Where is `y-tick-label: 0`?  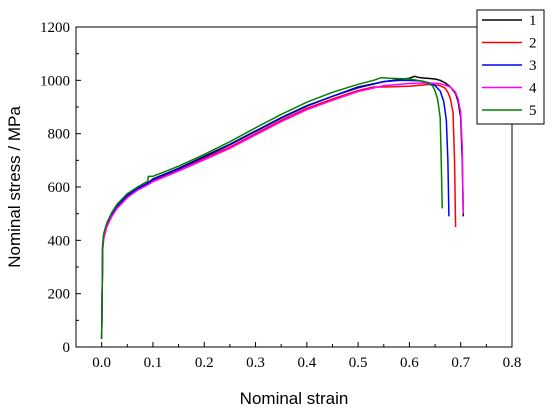 y-tick-label: 0 is located at coordinates (67, 348).